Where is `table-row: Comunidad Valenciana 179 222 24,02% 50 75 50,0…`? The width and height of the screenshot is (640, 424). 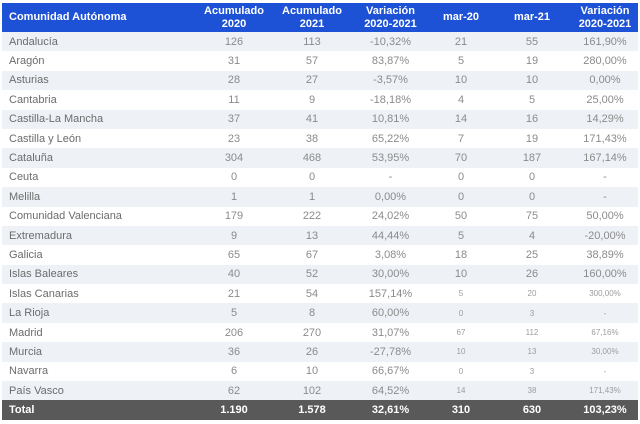 table-row: Comunidad Valenciana 179 222 24,02% 50 75 50,0… is located at coordinates (320, 216).